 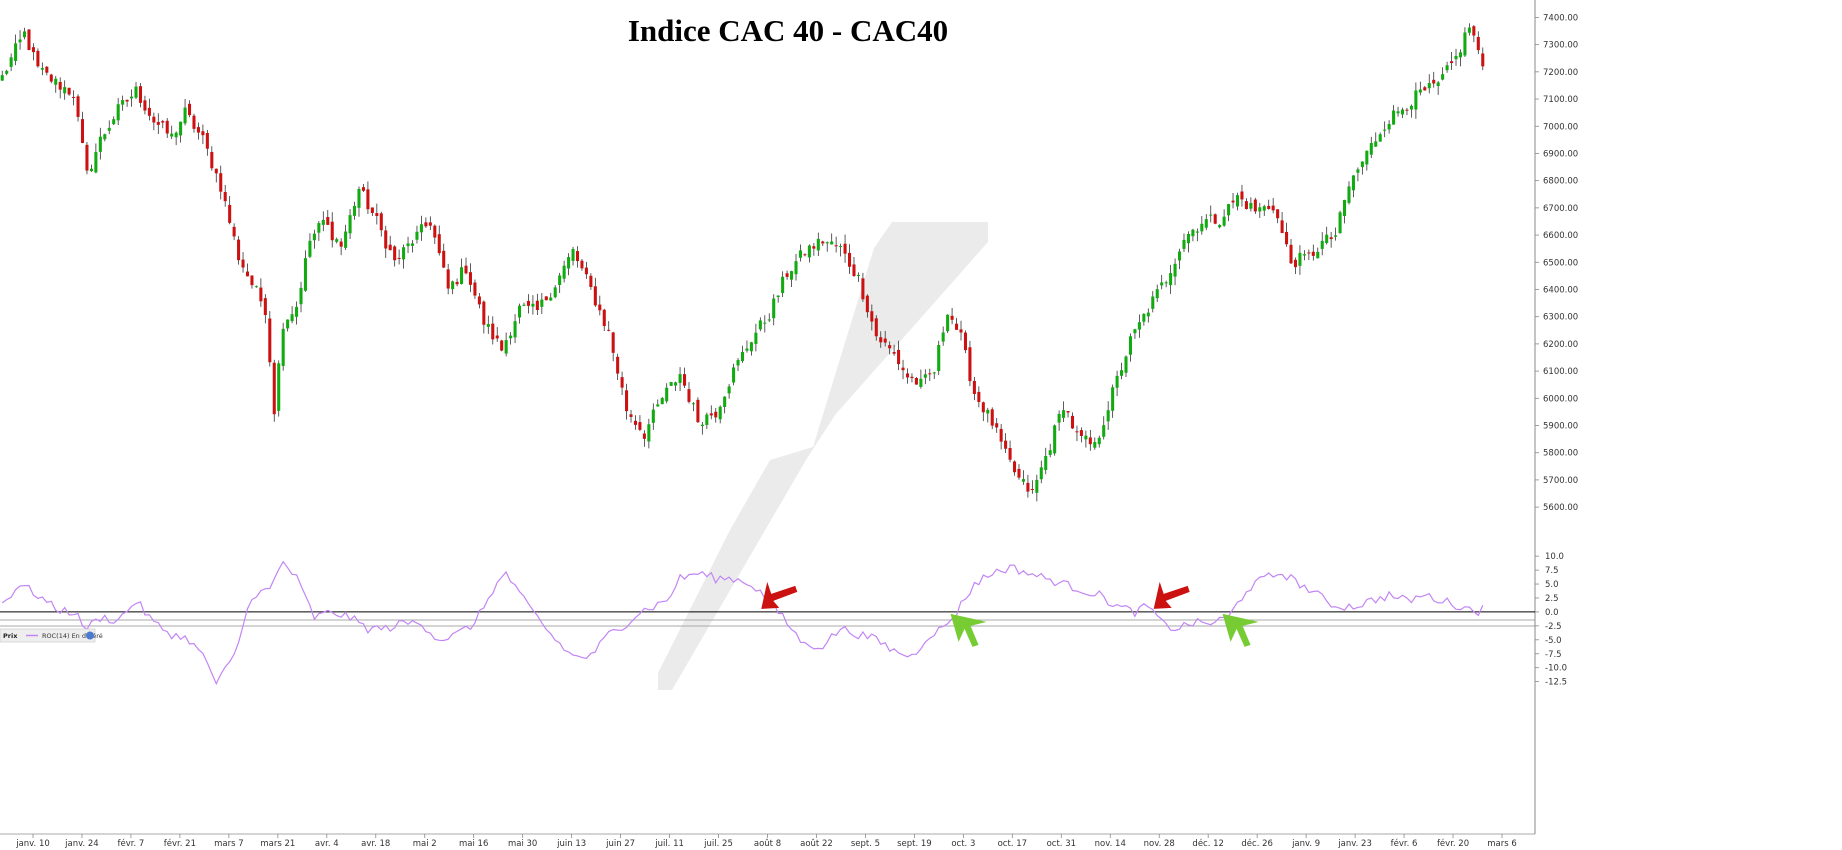 What do you see at coordinates (131, 843) in the screenshot?
I see `x-tick-label: févr. 7` at bounding box center [131, 843].